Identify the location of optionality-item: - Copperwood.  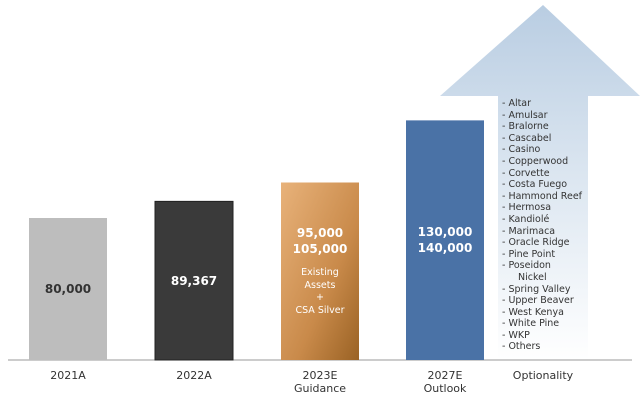
(535, 161).